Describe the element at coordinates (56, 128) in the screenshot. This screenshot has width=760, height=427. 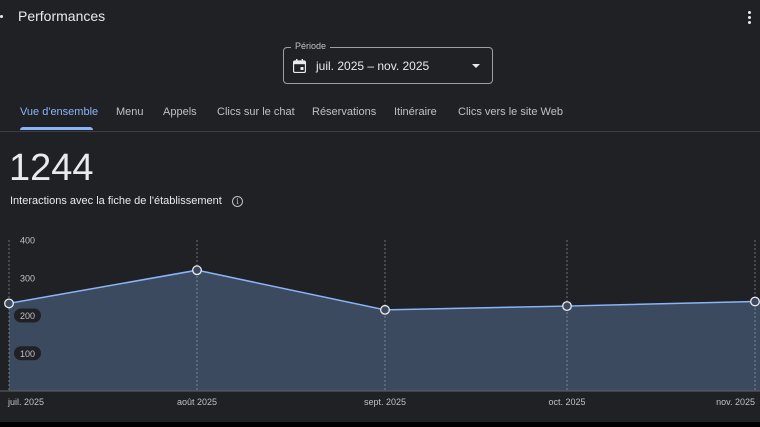
I see `active-tab-indicator` at that location.